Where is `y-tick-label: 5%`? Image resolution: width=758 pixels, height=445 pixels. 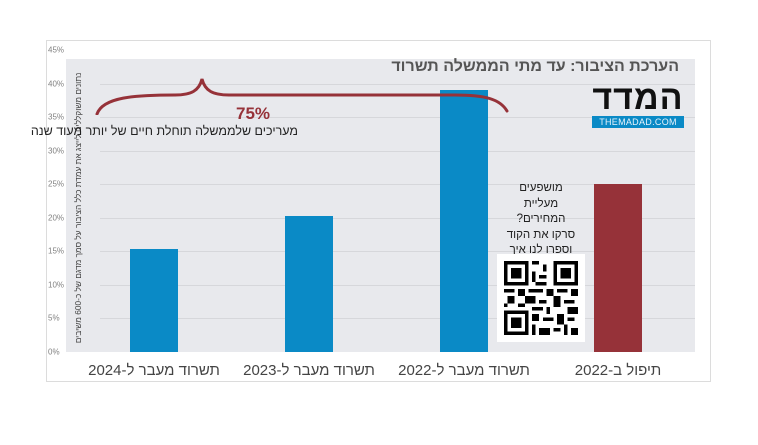
y-tick-label: 5% is located at coordinates (54, 318).